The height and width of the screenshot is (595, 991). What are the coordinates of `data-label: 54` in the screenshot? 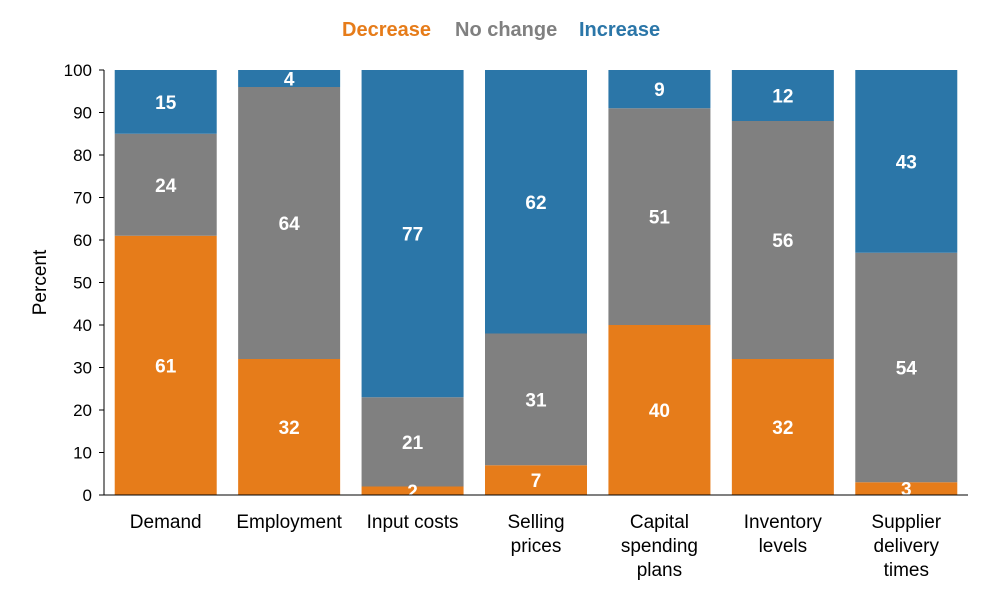 It's located at (907, 369).